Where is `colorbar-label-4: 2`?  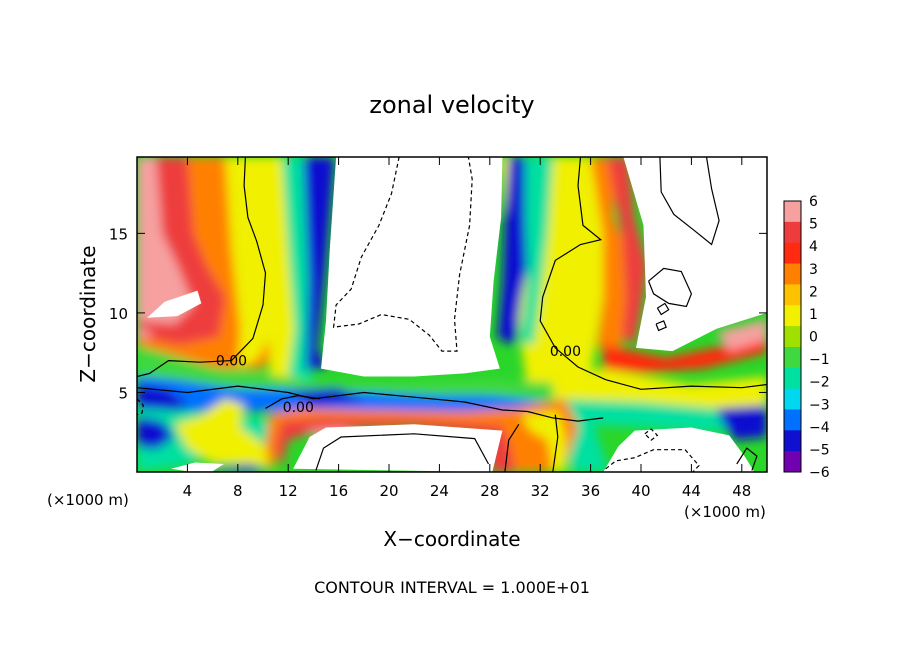
colorbar-label-4: 2 is located at coordinates (813, 292).